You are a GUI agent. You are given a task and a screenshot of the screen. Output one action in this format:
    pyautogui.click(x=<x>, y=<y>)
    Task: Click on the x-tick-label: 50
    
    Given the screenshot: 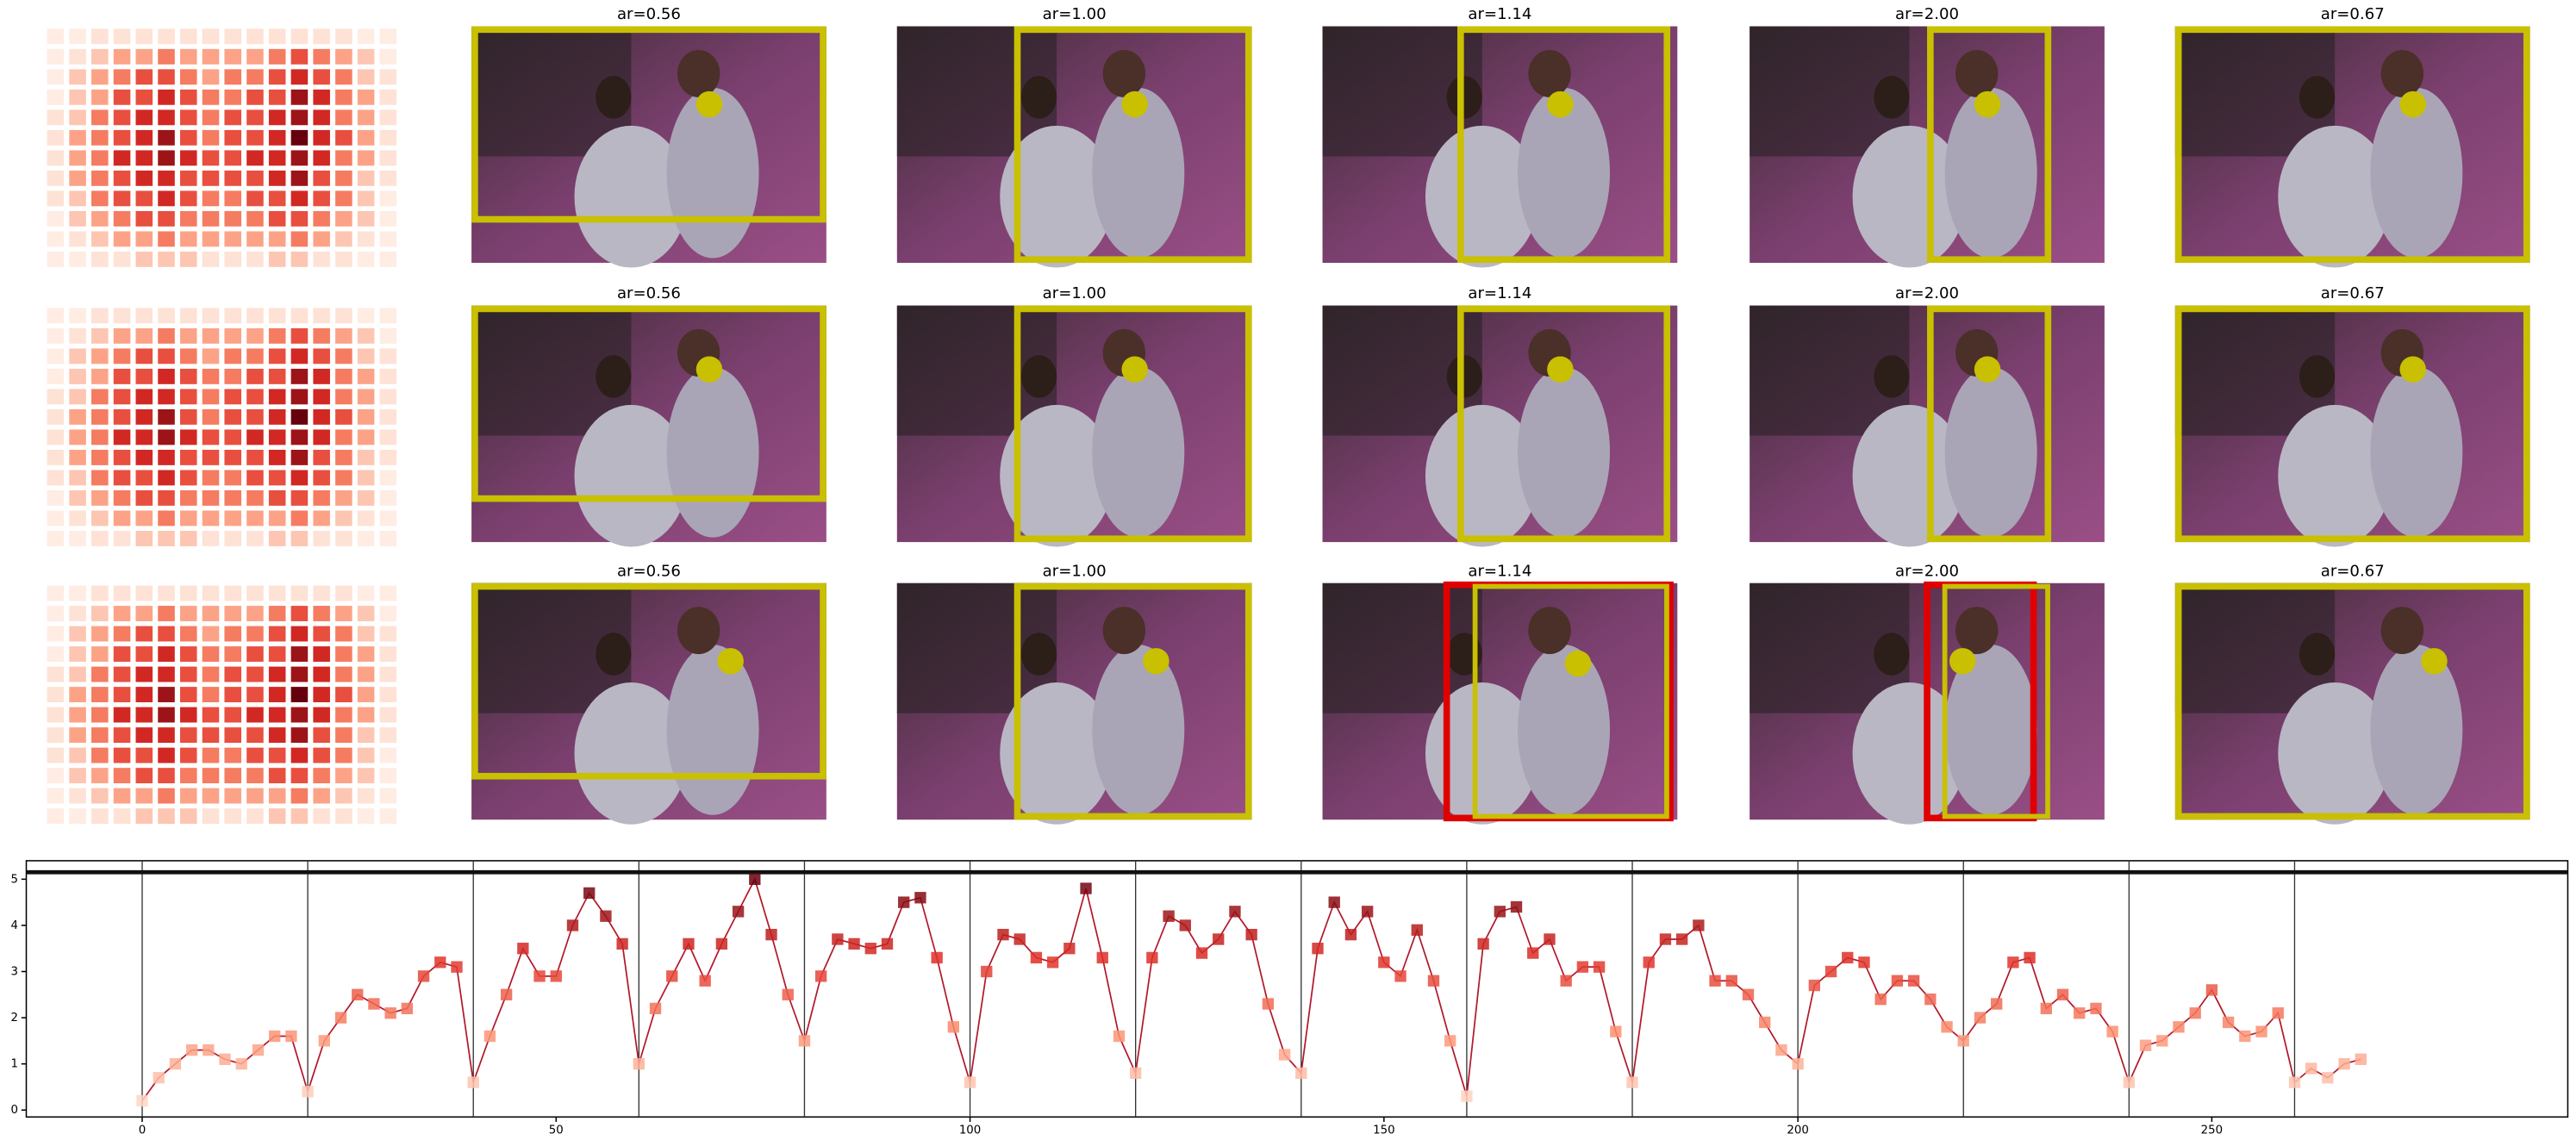 What is the action you would take?
    pyautogui.click(x=556, y=1130)
    